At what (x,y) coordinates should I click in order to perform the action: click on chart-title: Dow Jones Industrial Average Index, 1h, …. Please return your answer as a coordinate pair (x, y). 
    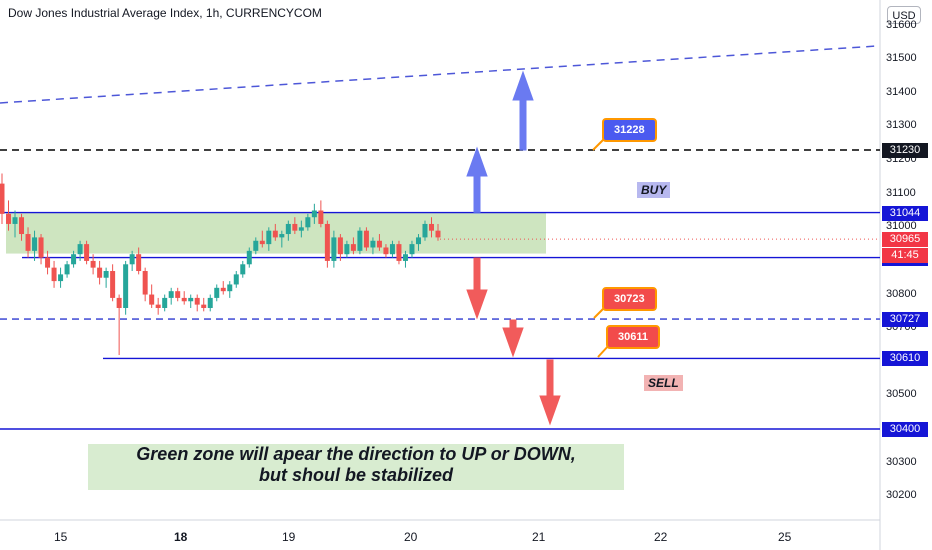
    Looking at the image, I should click on (165, 13).